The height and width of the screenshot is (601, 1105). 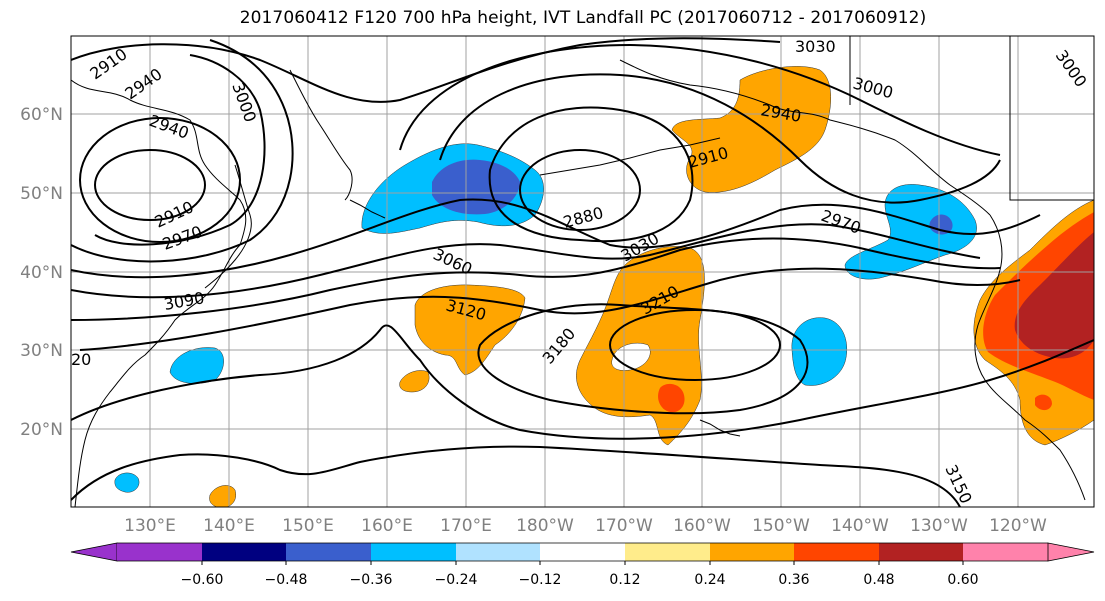 I want to click on lon-label: 160°E, so click(x=387, y=526).